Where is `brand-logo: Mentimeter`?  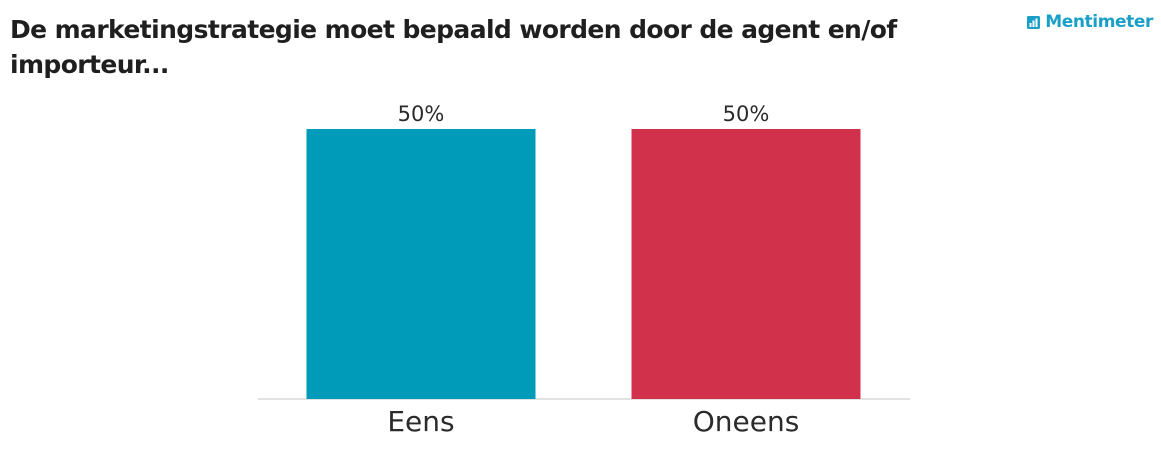
brand-logo: Mentimeter is located at coordinates (1090, 22).